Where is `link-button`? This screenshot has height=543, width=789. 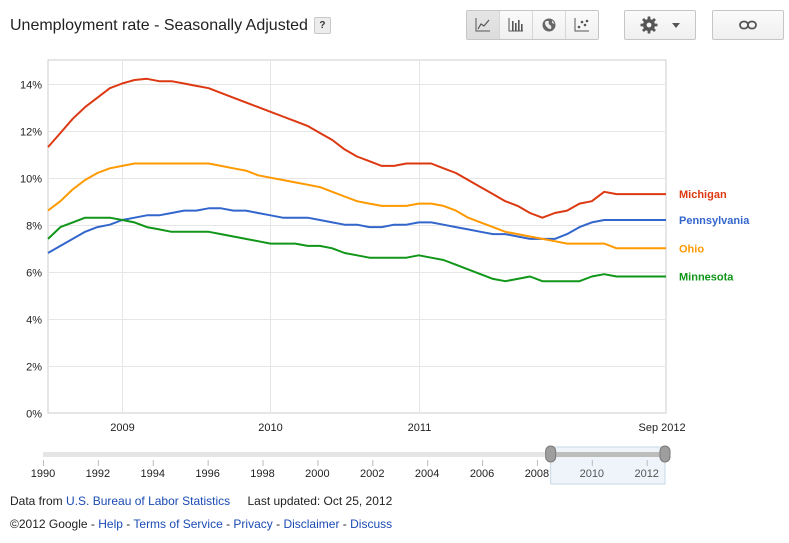 link-button is located at coordinates (748, 25).